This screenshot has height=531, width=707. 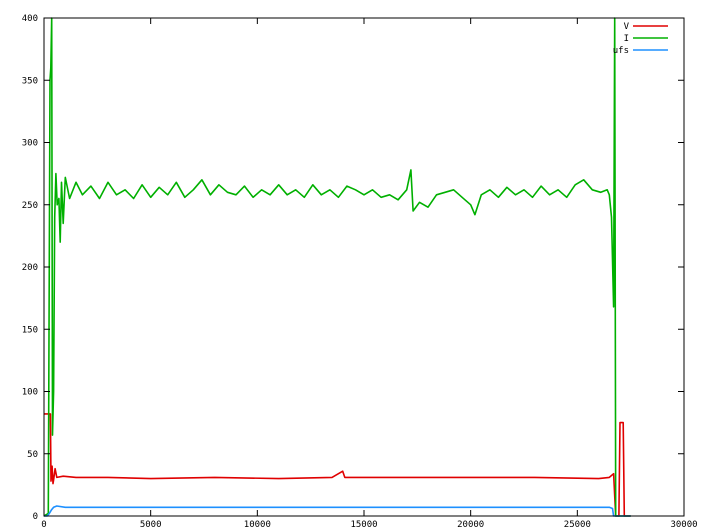 I want to click on y-tick-label: 200, so click(x=30, y=268).